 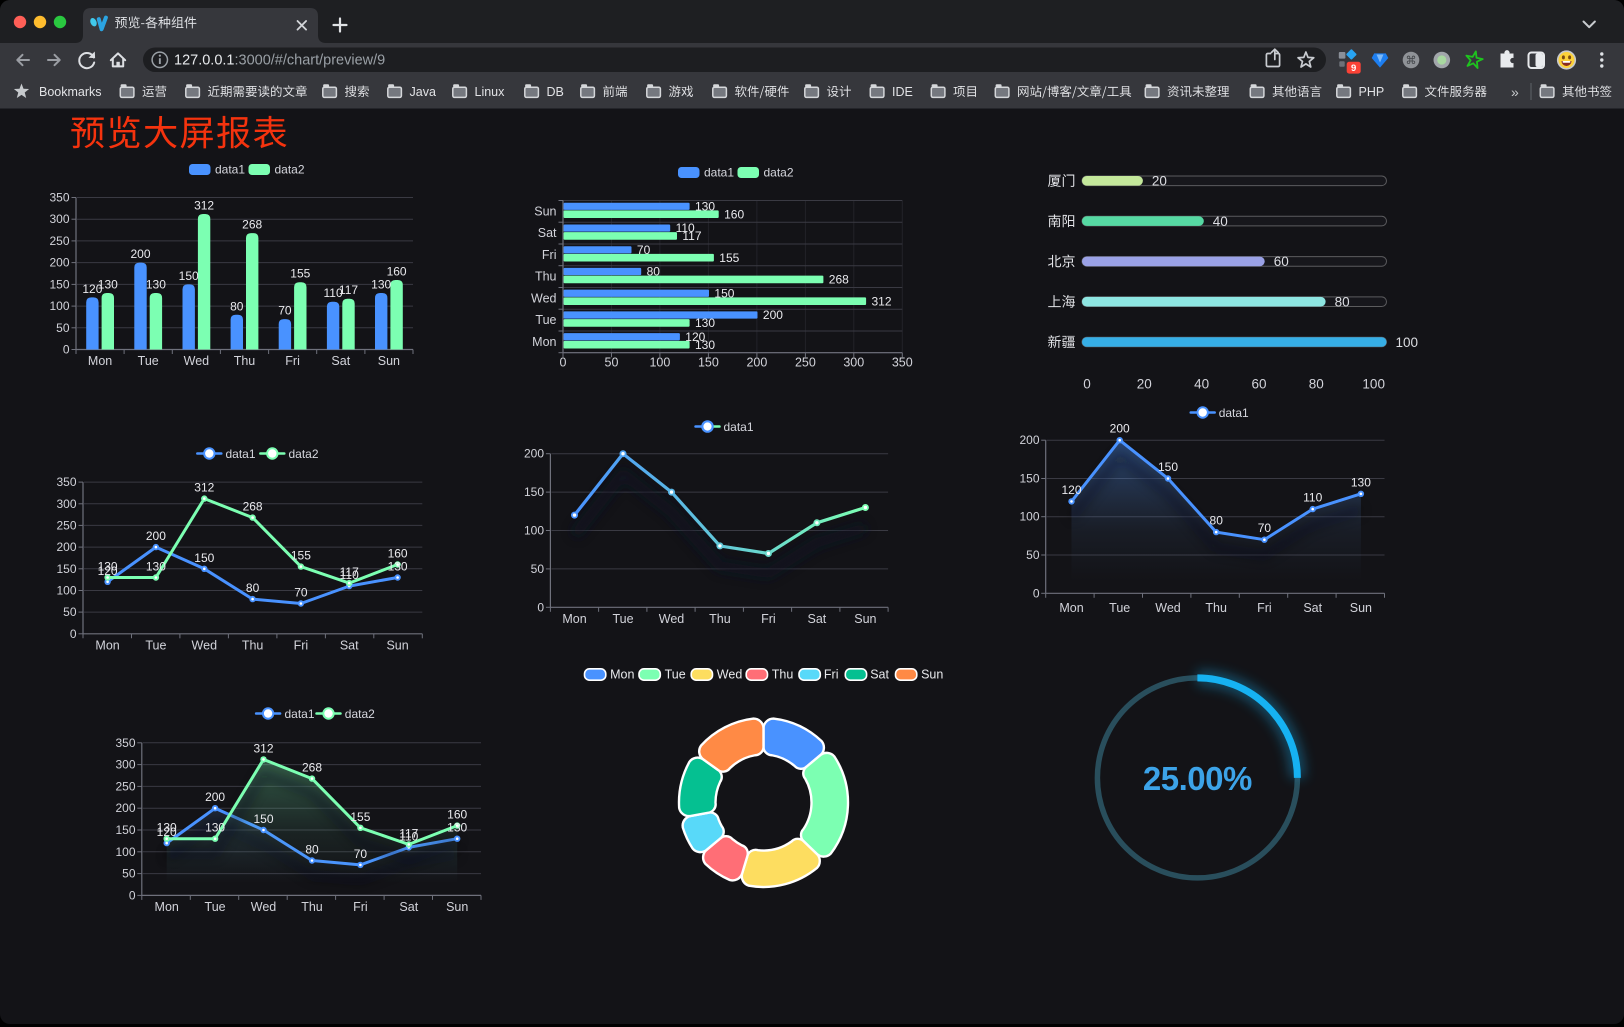 I want to click on svg-text: Bookmarks, so click(x=70, y=92).